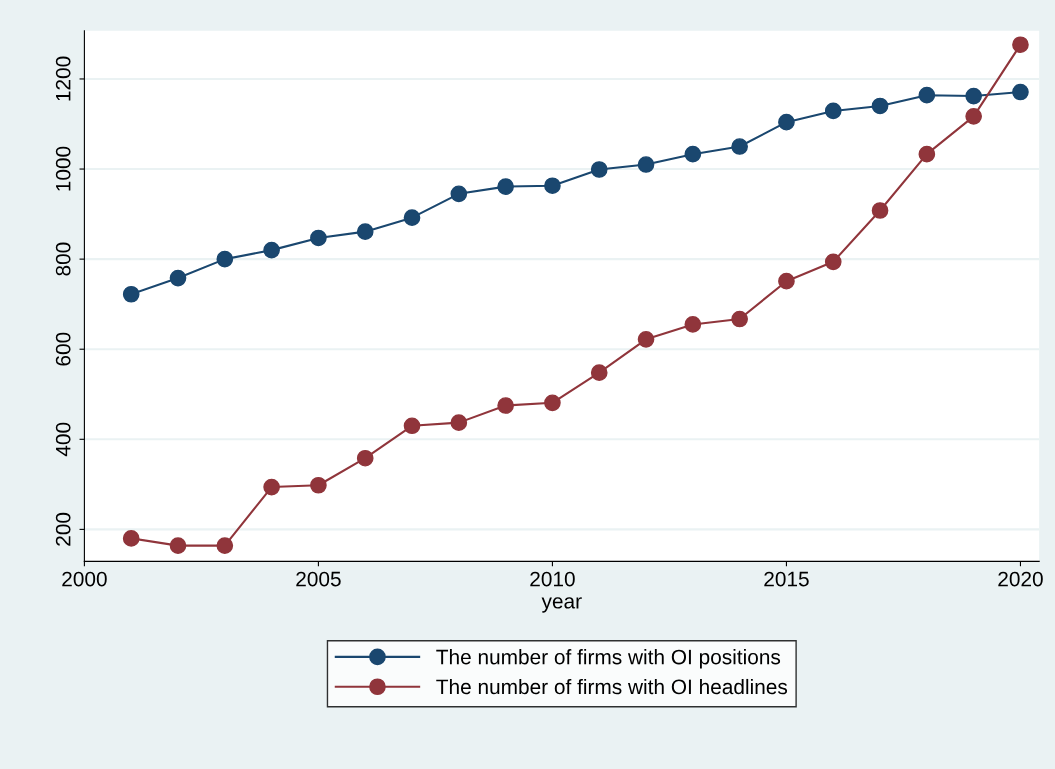  I want to click on x-tick-label: 2000, so click(84, 579).